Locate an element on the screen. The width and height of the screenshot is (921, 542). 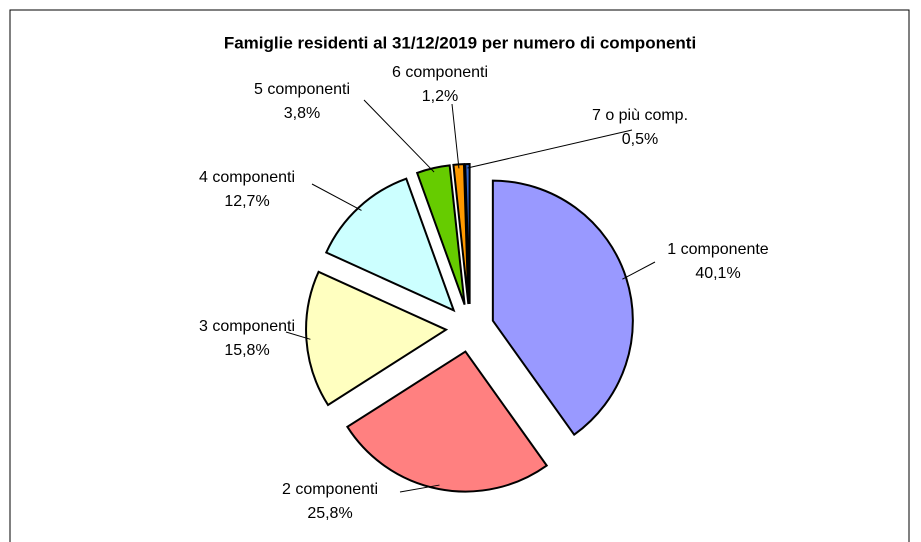
slice-label: 1 componente is located at coordinates (718, 249).